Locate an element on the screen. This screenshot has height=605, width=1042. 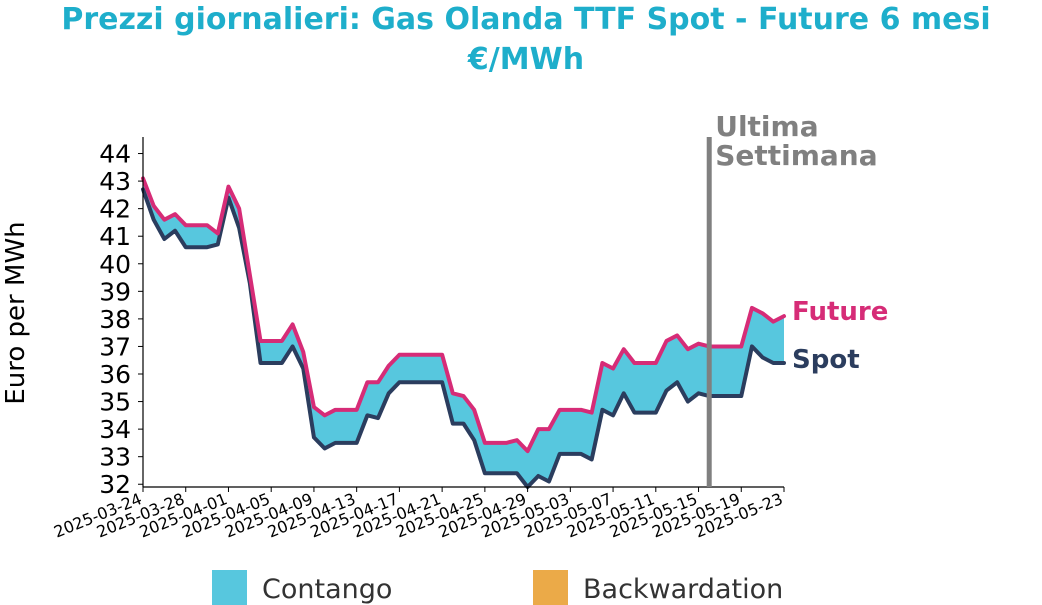
y-tick-label: 44 is located at coordinates (115, 154).